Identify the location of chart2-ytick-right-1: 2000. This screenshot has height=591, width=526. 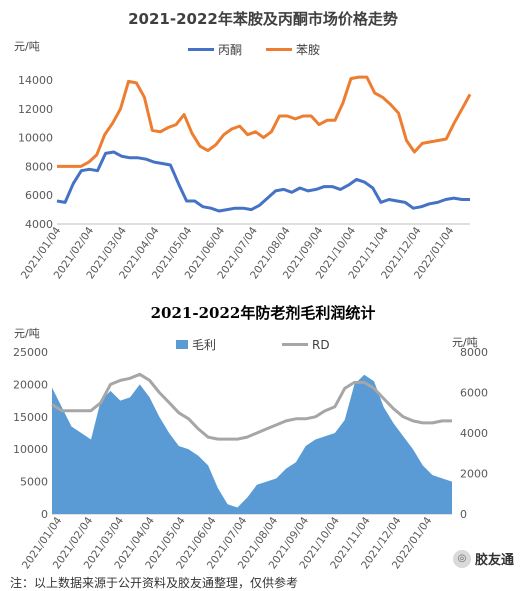
(474, 474).